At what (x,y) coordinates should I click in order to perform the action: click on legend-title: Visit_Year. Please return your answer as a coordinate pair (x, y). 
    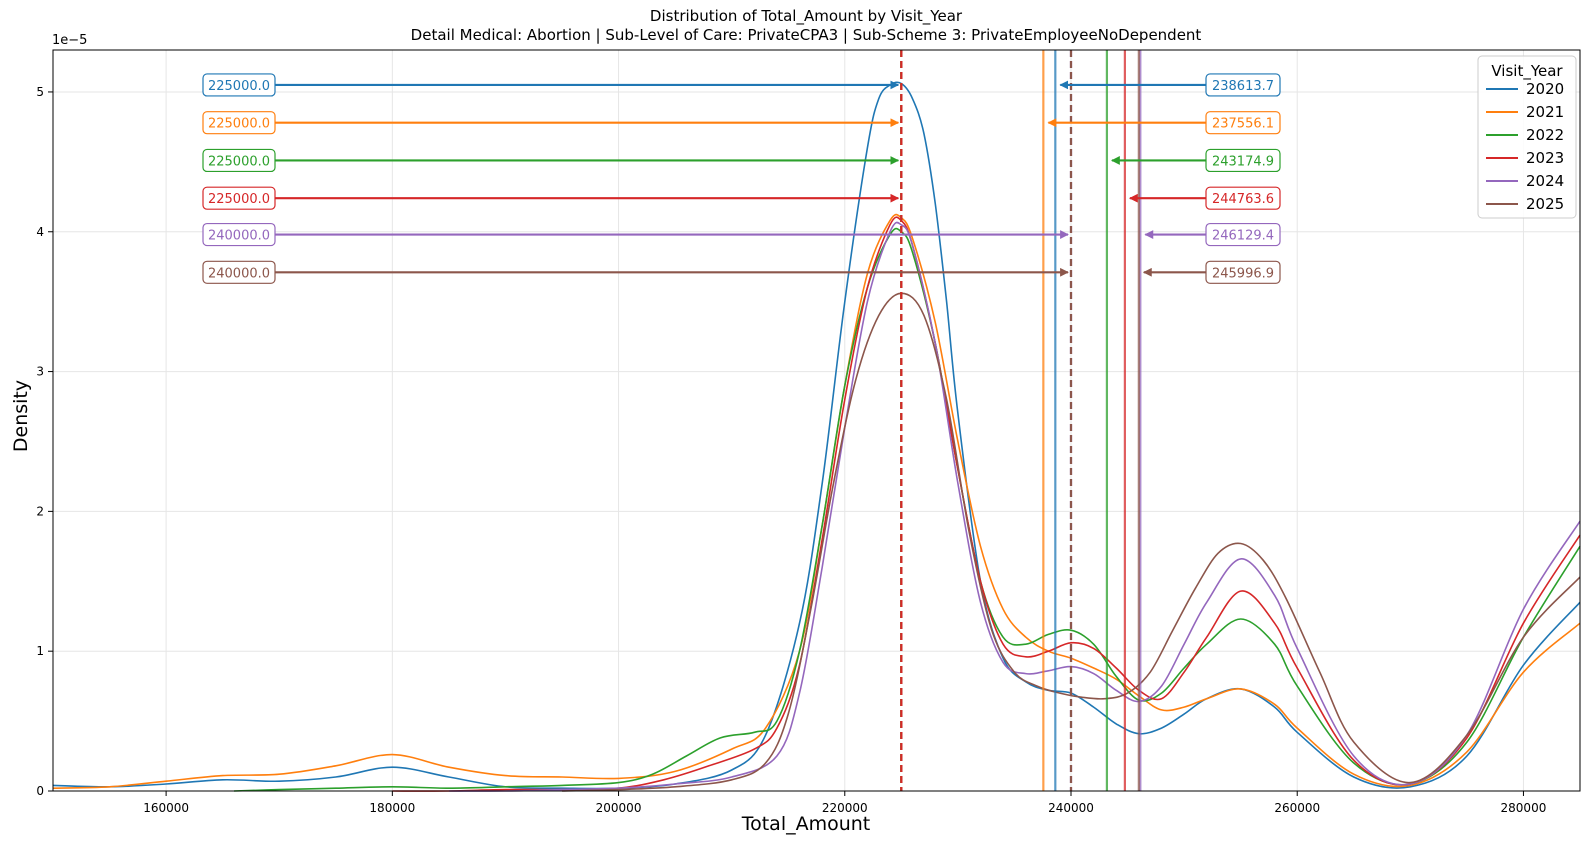
    Looking at the image, I should click on (1527, 71).